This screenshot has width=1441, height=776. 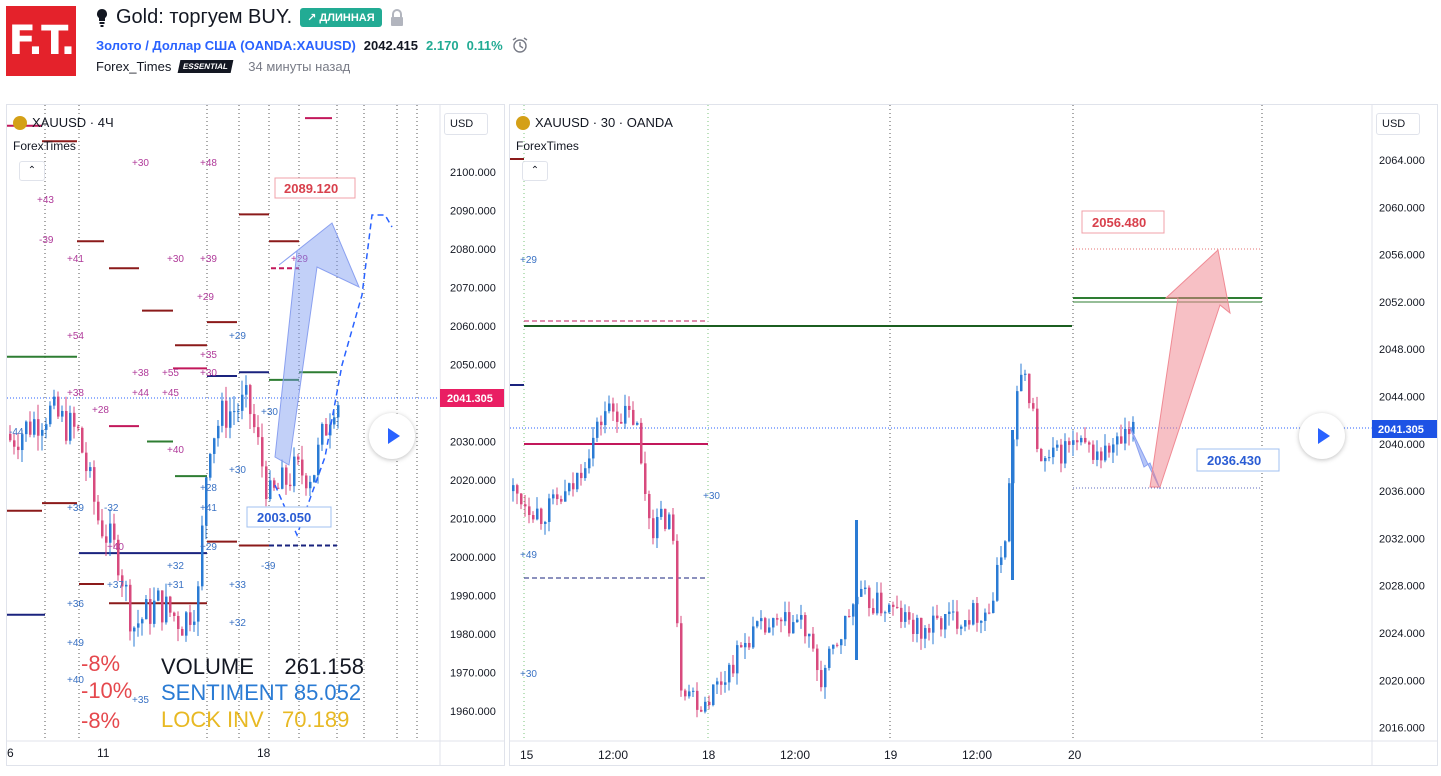 What do you see at coordinates (75, 508) in the screenshot?
I see `level-label-4h: +39` at bounding box center [75, 508].